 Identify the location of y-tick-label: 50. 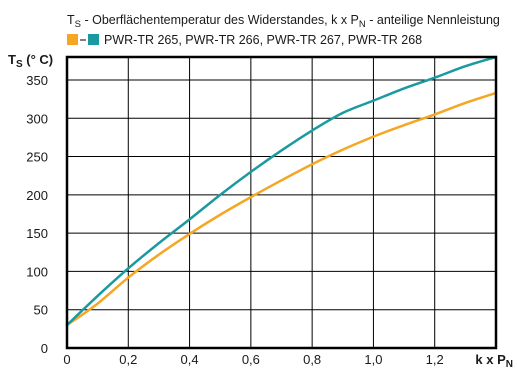
(41, 310).